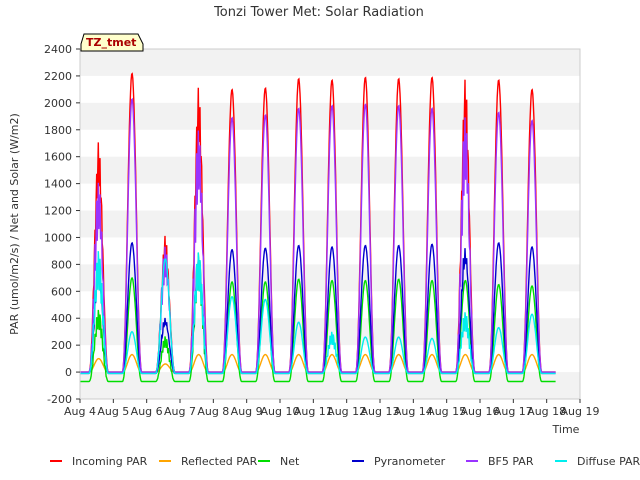 The width and height of the screenshot is (640, 480). Describe the element at coordinates (180, 411) in the screenshot. I see `x-tick-label: Aug 7` at that location.